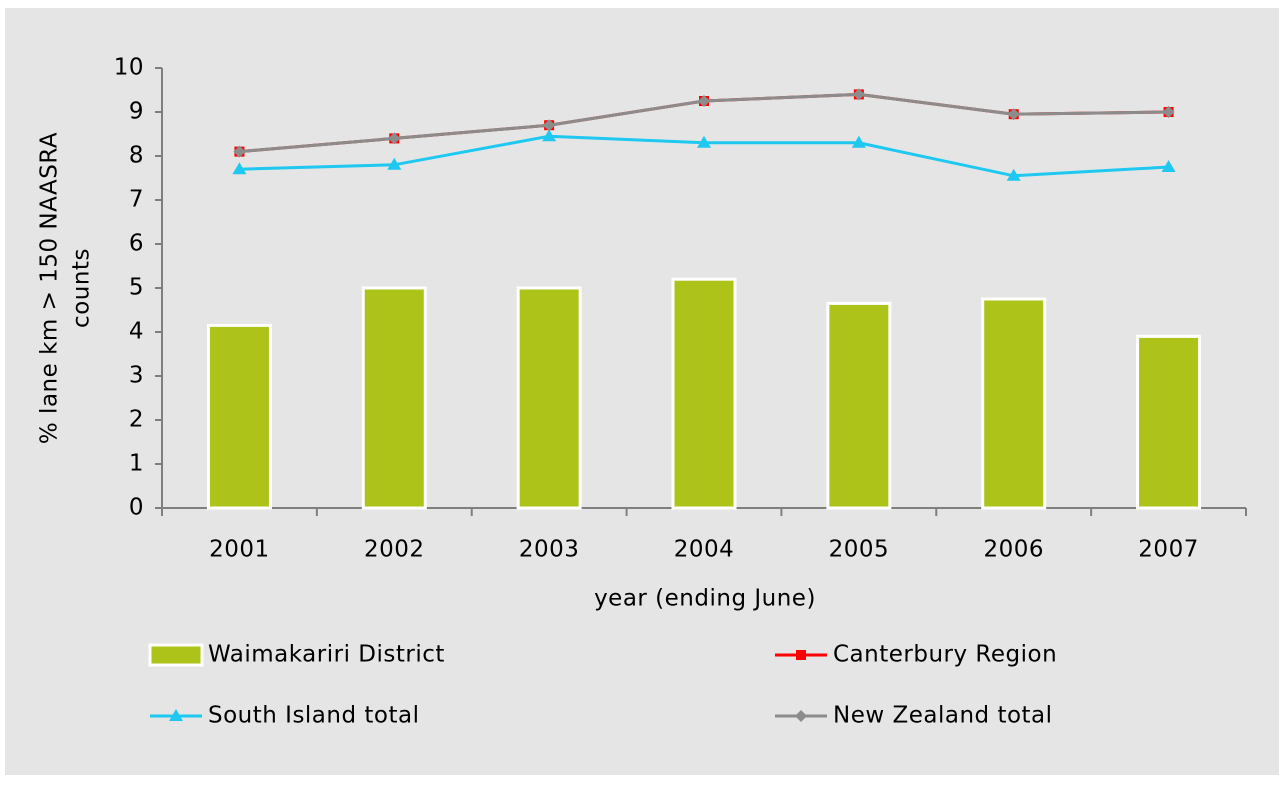 This screenshot has height=798, width=1279. What do you see at coordinates (66, 288) in the screenshot?
I see `y-axis-label: % lane km > 150 NAASRA counts` at bounding box center [66, 288].